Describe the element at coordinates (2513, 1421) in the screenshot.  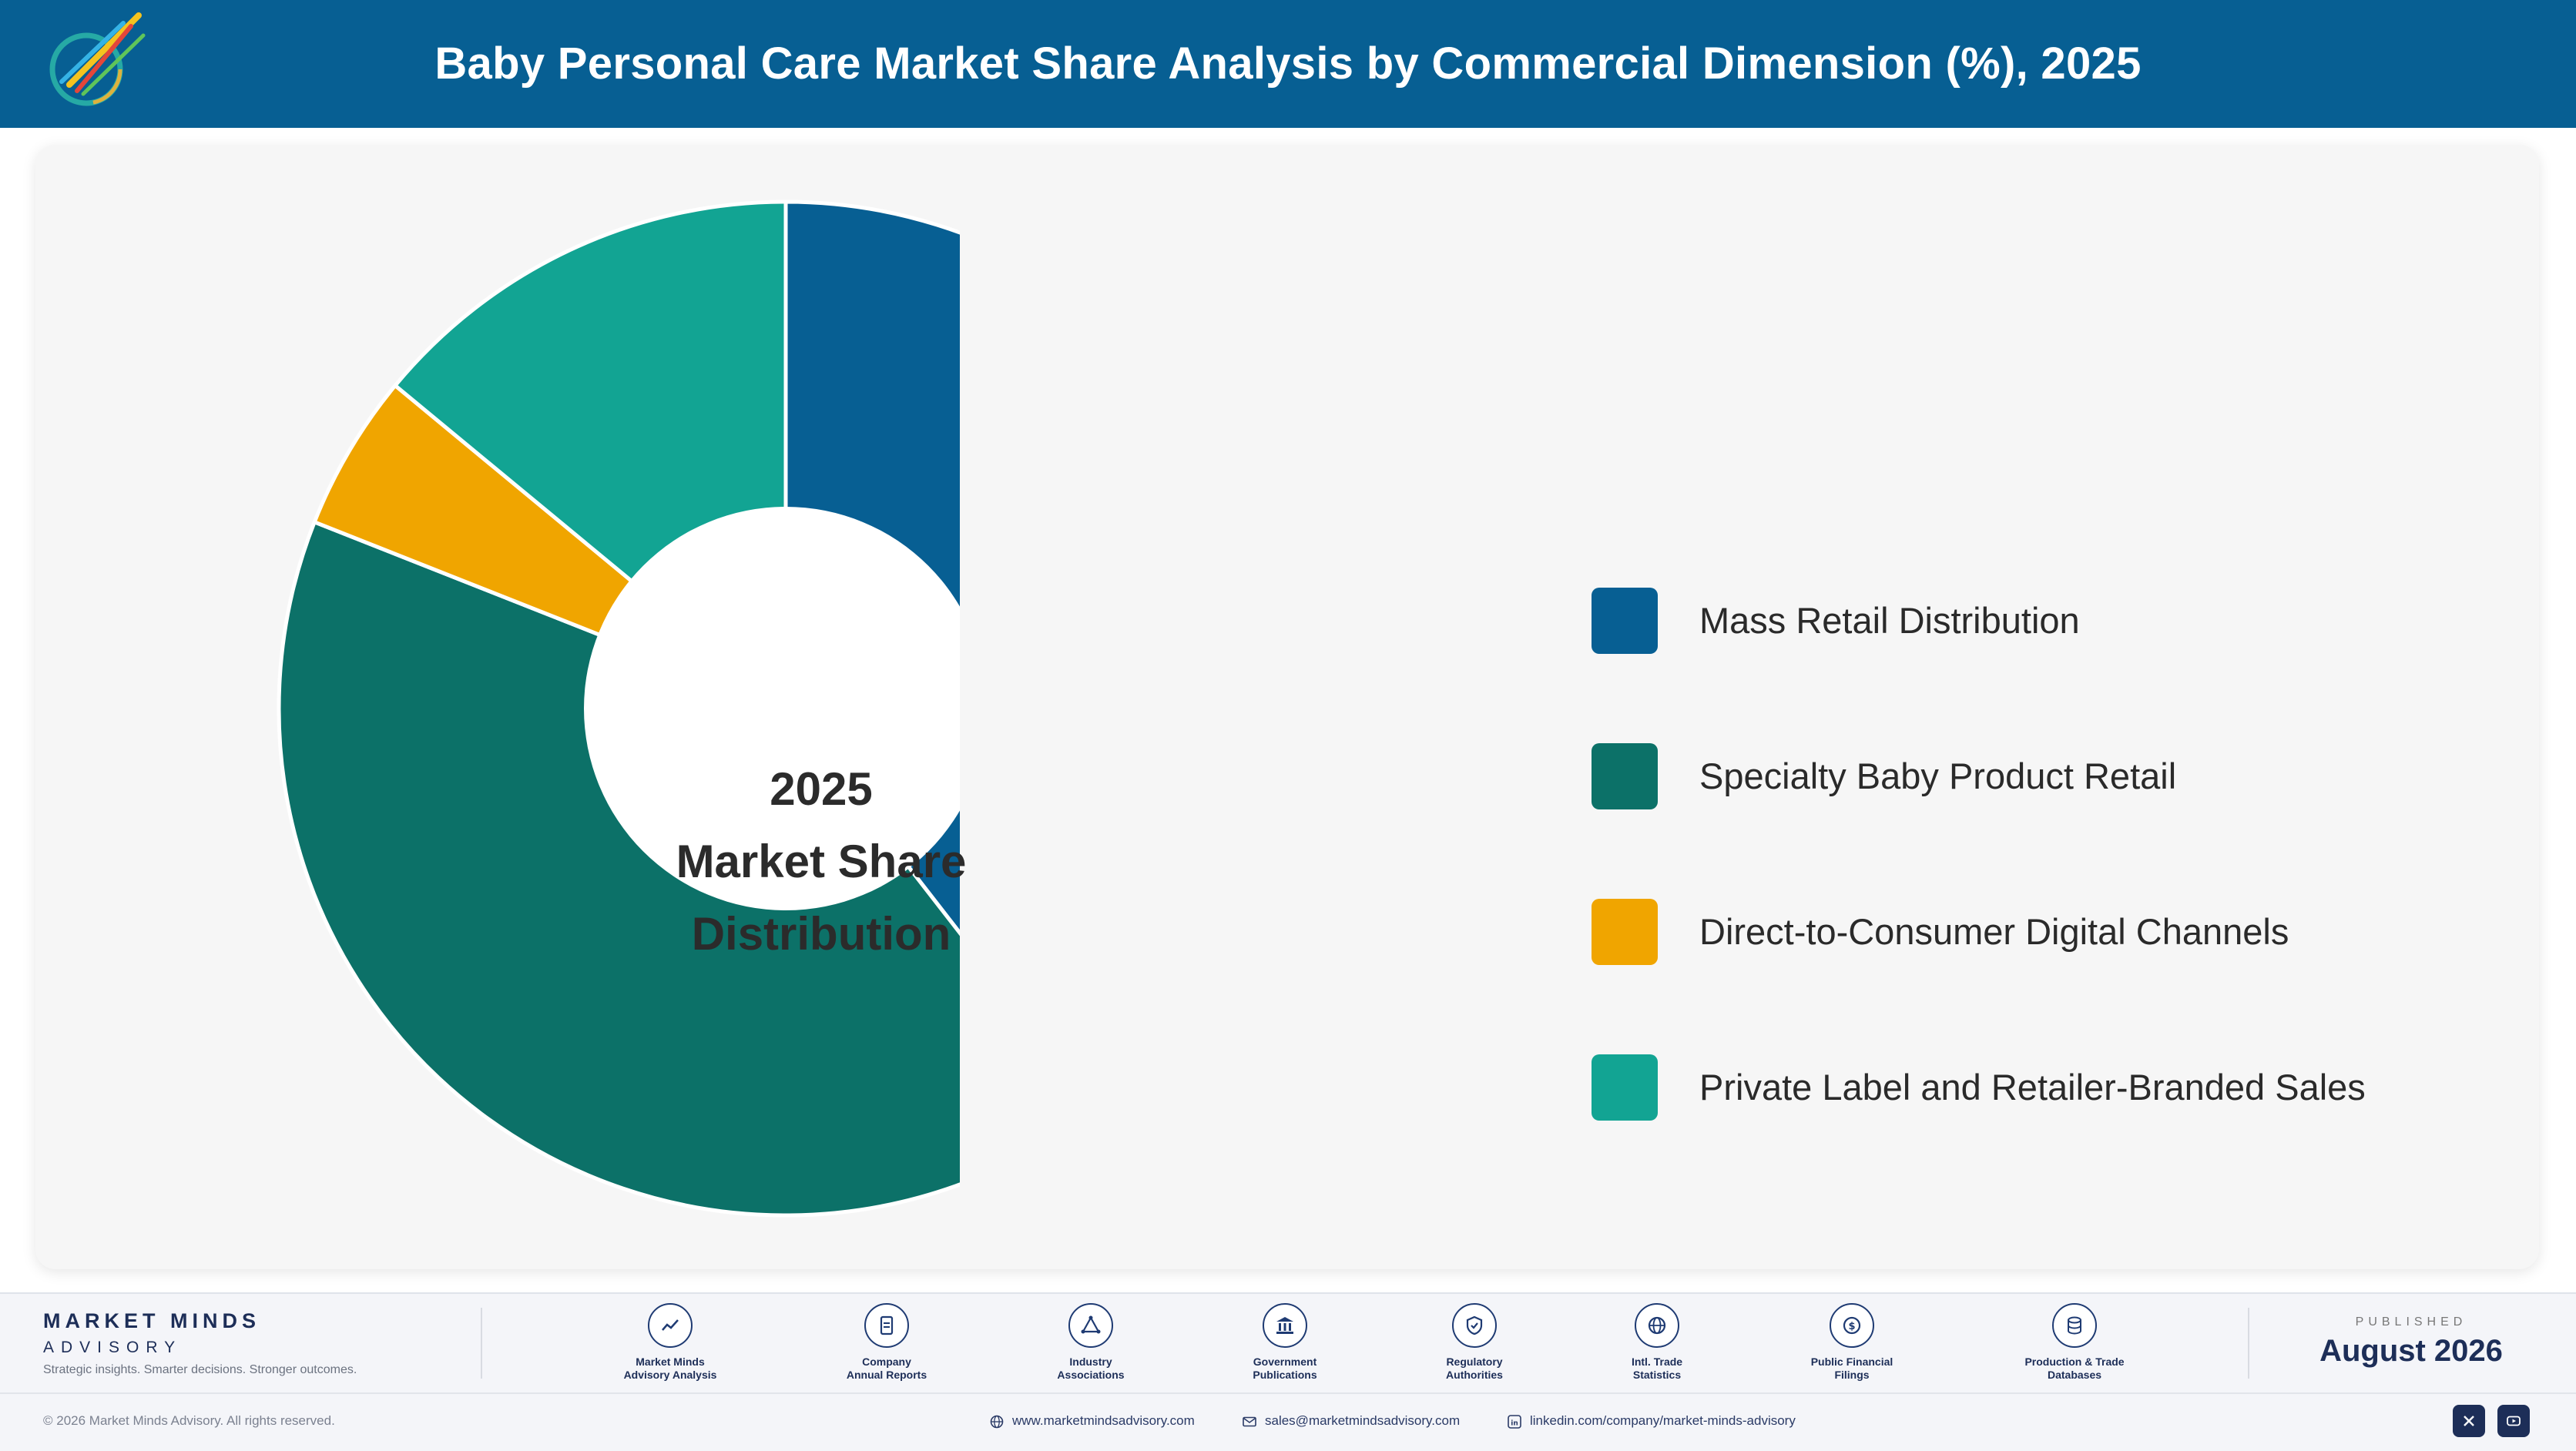
I see `youtube-icon` at that location.